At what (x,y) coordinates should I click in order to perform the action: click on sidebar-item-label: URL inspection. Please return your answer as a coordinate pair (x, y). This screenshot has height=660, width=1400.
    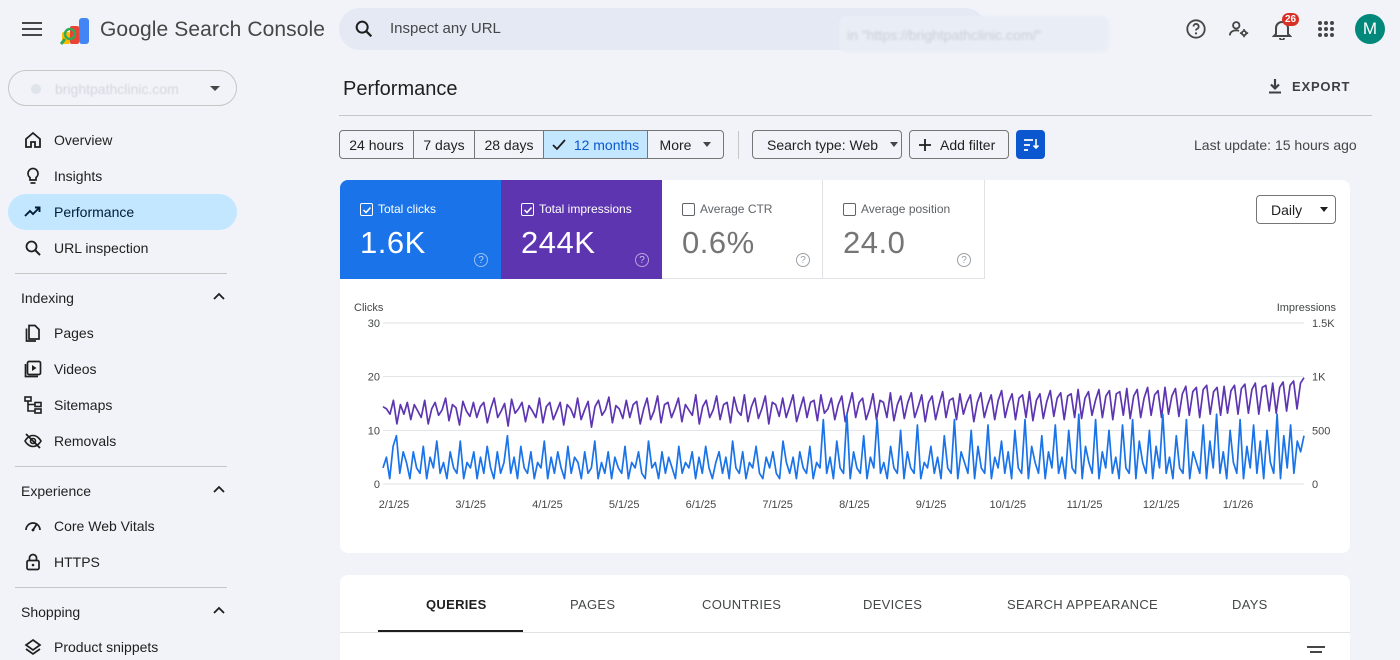
    Looking at the image, I should click on (101, 248).